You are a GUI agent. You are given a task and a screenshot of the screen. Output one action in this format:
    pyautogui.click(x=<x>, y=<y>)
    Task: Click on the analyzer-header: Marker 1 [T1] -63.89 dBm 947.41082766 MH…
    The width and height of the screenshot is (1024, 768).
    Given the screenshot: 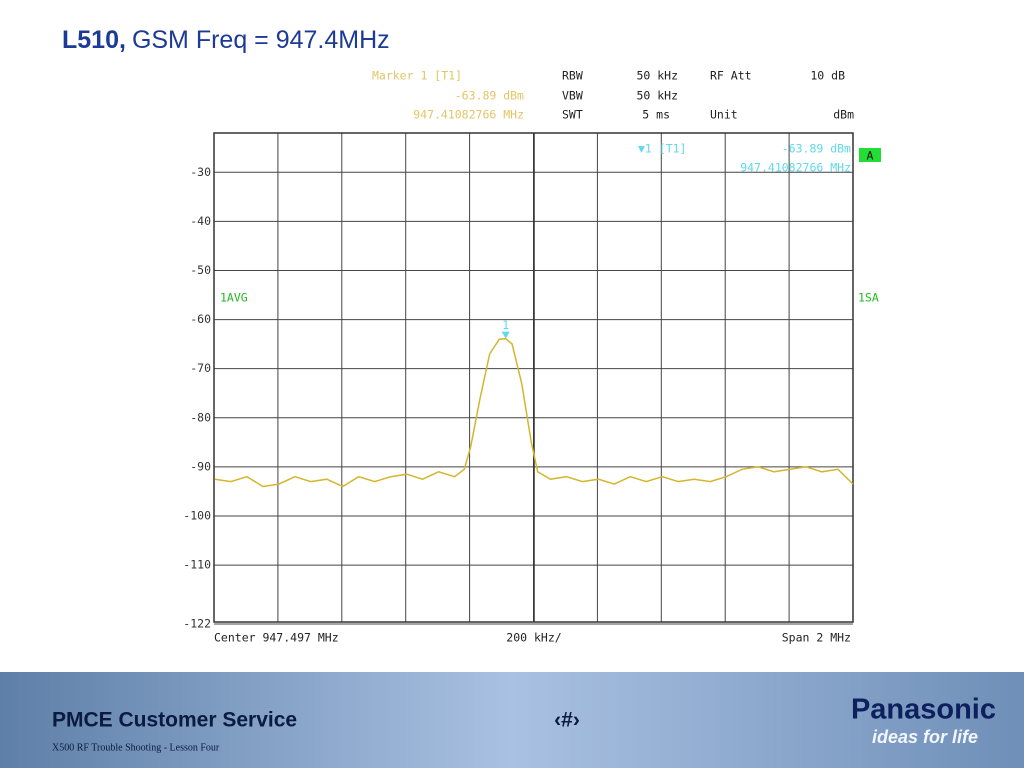 What is the action you would take?
    pyautogui.click(x=613, y=95)
    